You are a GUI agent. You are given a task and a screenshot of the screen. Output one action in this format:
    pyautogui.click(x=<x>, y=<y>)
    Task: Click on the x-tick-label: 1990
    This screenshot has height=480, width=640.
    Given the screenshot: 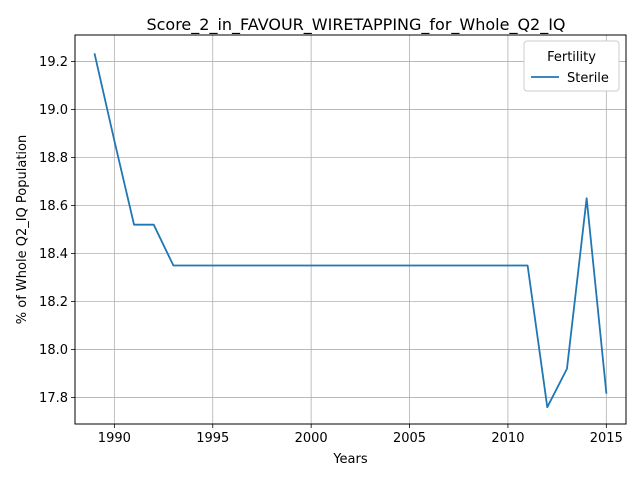 What is the action you would take?
    pyautogui.click(x=114, y=438)
    